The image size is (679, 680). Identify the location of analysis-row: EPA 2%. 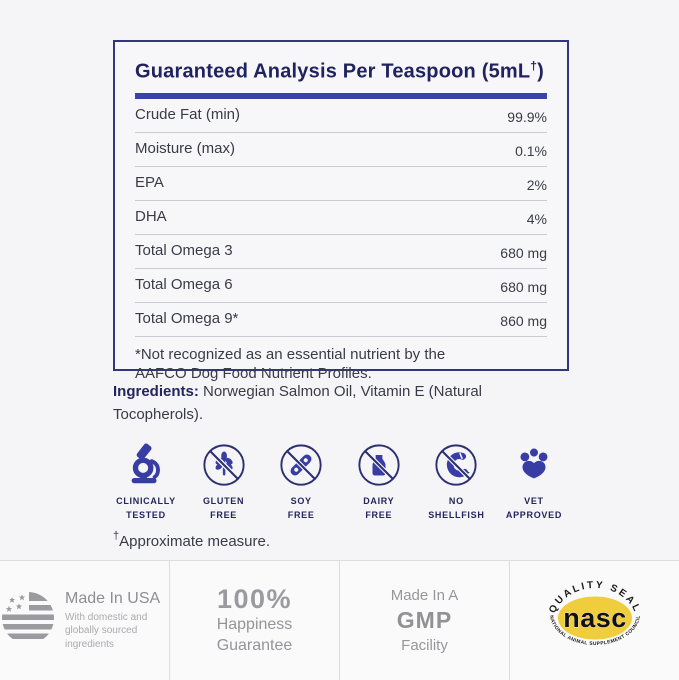
(341, 184).